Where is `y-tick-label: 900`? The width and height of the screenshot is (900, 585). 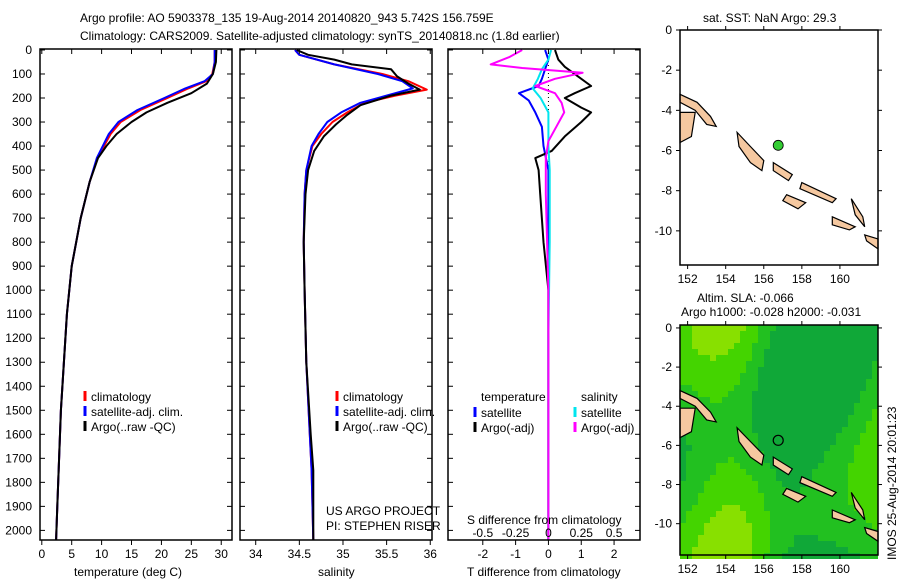
y-tick-label: 900 is located at coordinates (22, 266).